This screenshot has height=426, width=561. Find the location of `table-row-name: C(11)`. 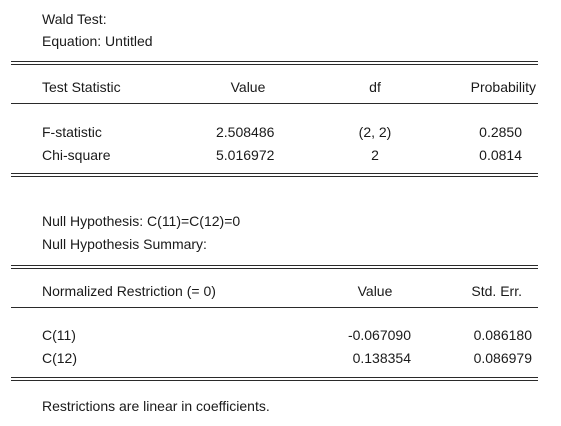

table-row-name: C(11) is located at coordinates (59, 335).